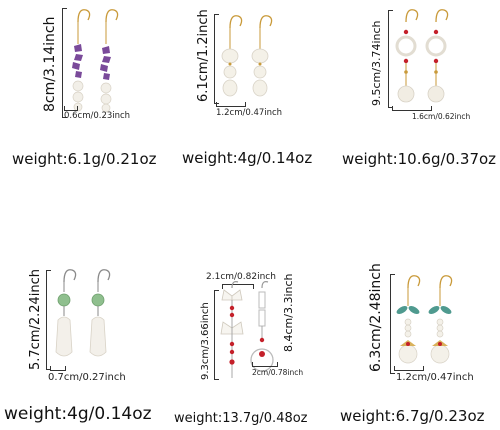 The width and height of the screenshot is (500, 430). Describe the element at coordinates (87, 377) in the screenshot. I see `width-label: 0.7cm/0.27inch` at that location.